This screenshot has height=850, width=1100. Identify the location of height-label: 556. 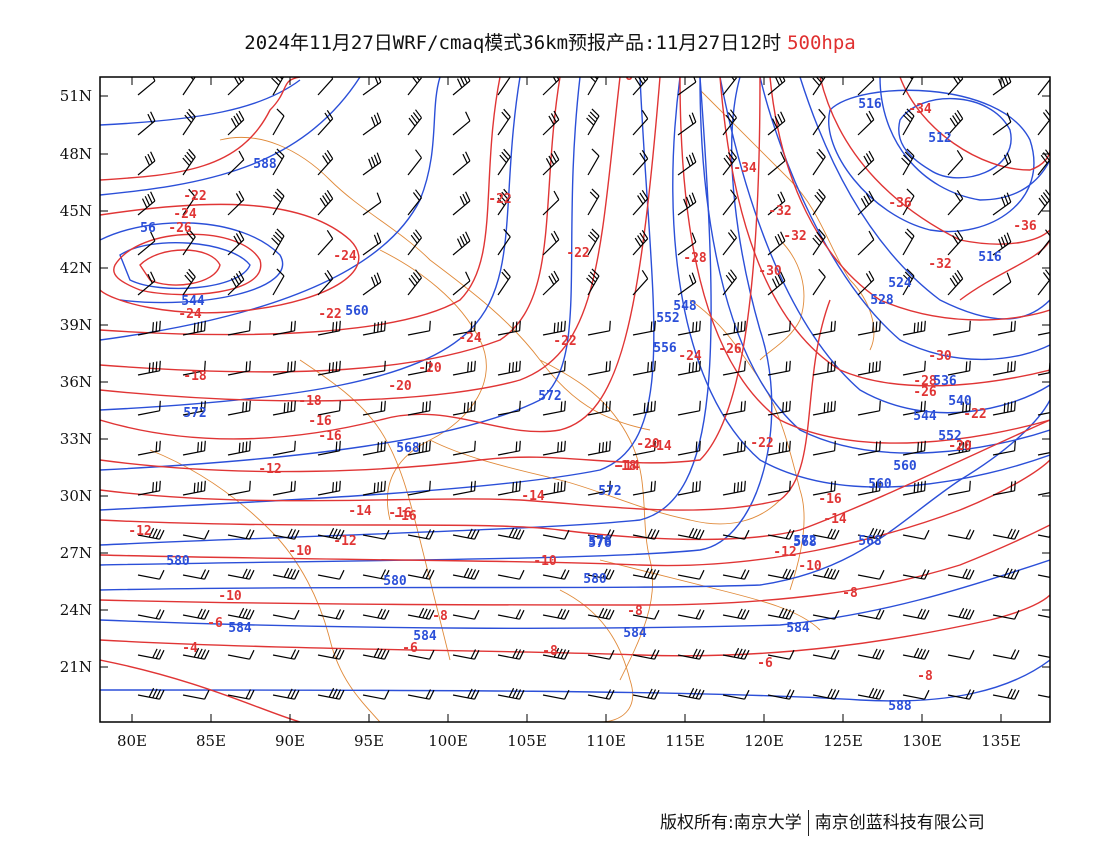
(665, 348).